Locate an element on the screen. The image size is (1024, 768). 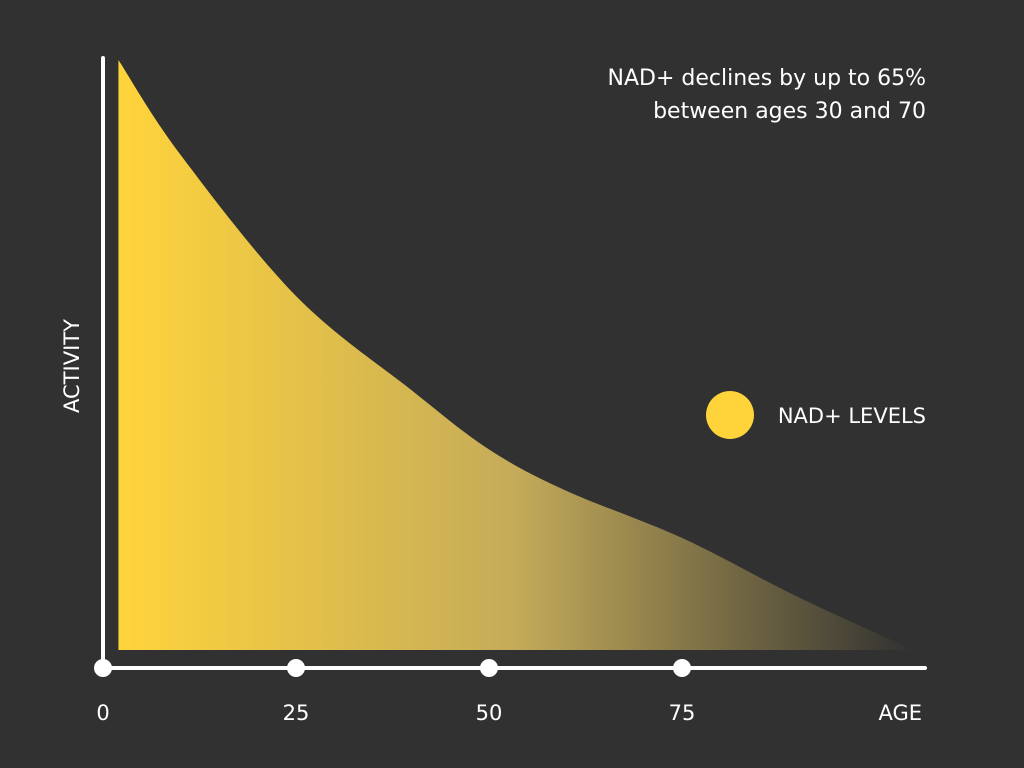
legend-swatch is located at coordinates (730, 415).